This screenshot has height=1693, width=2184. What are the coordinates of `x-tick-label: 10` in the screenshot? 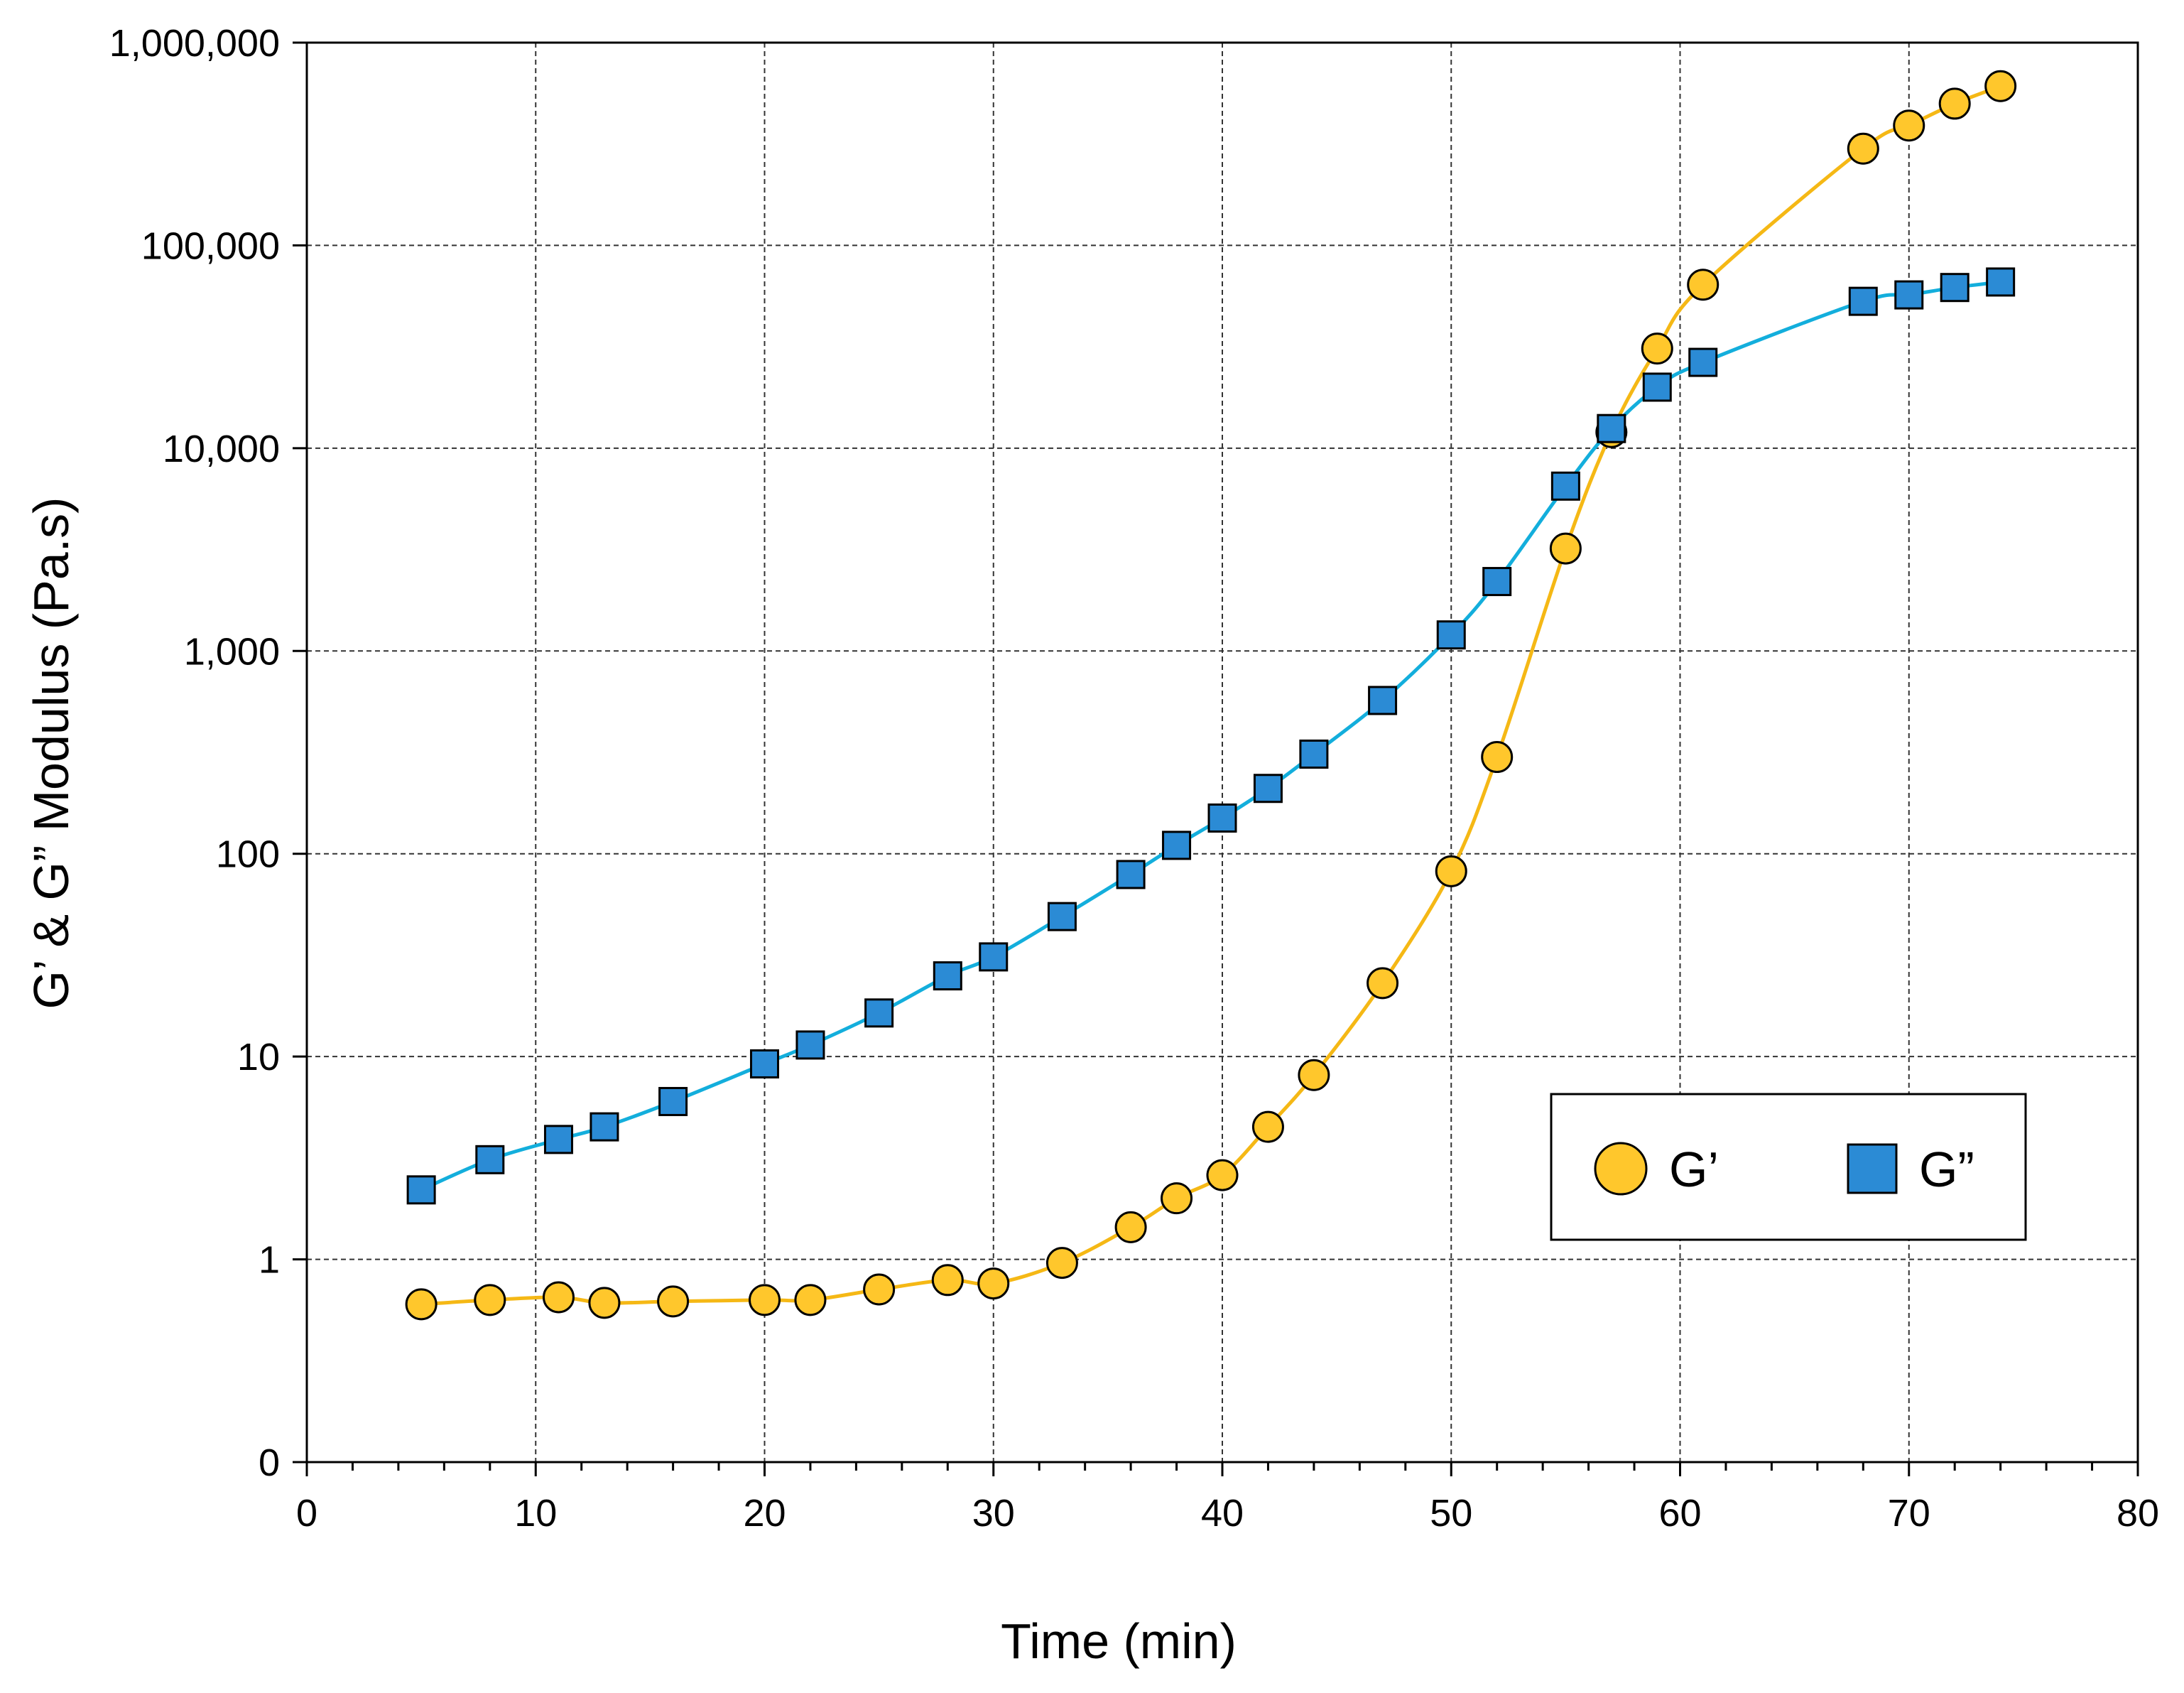 It's located at (535, 1513).